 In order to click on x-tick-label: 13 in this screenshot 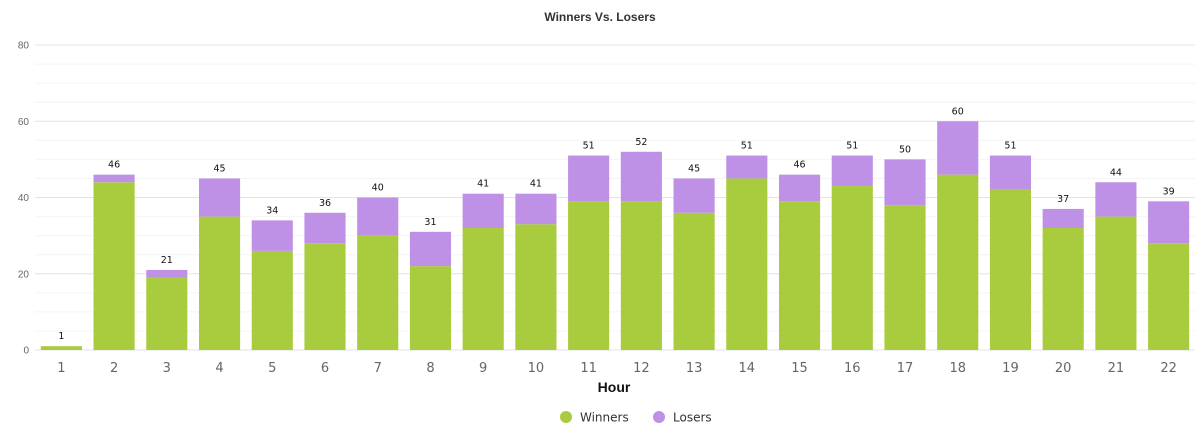, I will do `click(694, 368)`.